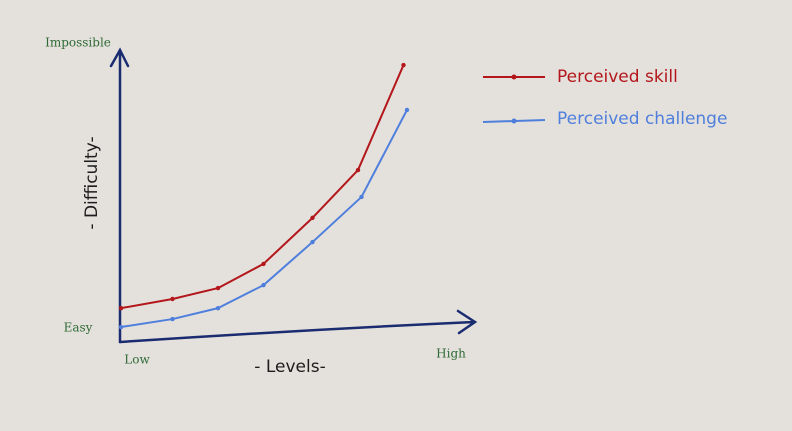 Image resolution: width=792 pixels, height=431 pixels. What do you see at coordinates (617, 77) in the screenshot?
I see `legend-label: Perceived skill` at bounding box center [617, 77].